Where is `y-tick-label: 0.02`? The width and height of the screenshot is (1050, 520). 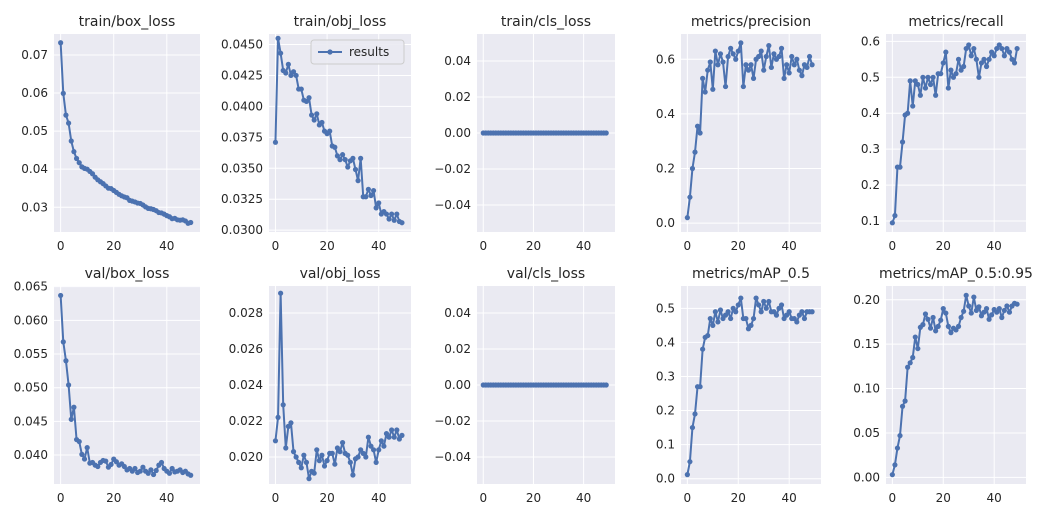
y-tick-label: 0.02 is located at coordinates (457, 349).